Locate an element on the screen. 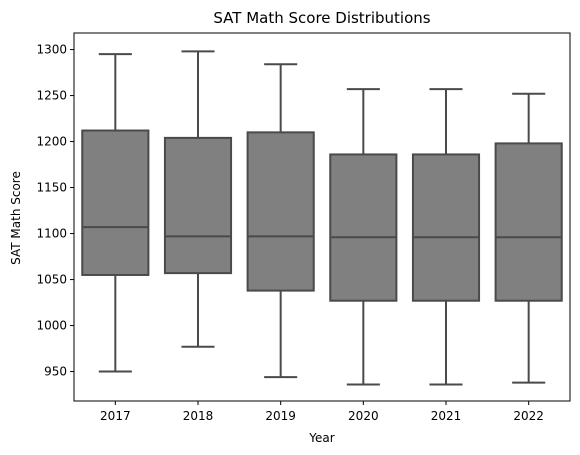  x-tick-label: 2019 is located at coordinates (280, 416).